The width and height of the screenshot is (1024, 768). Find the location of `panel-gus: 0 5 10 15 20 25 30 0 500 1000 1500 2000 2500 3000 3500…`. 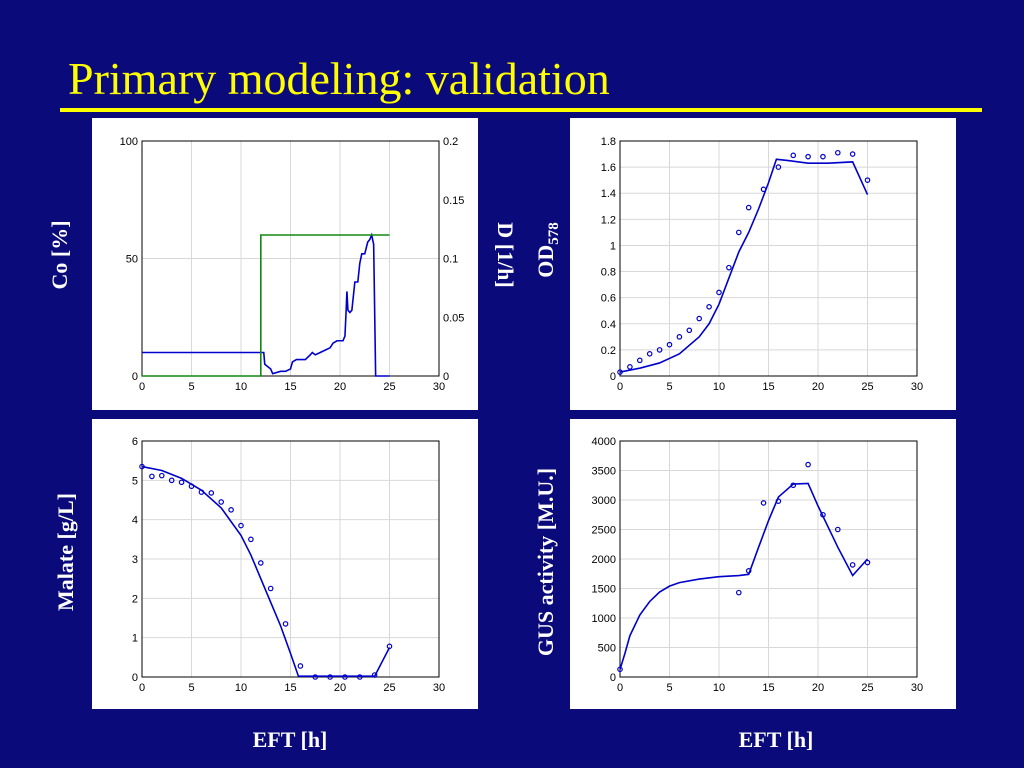

panel-gus: 0 5 10 15 20 25 30 0 500 1000 1500 2000 2500 3000 3500… is located at coordinates (763, 564).